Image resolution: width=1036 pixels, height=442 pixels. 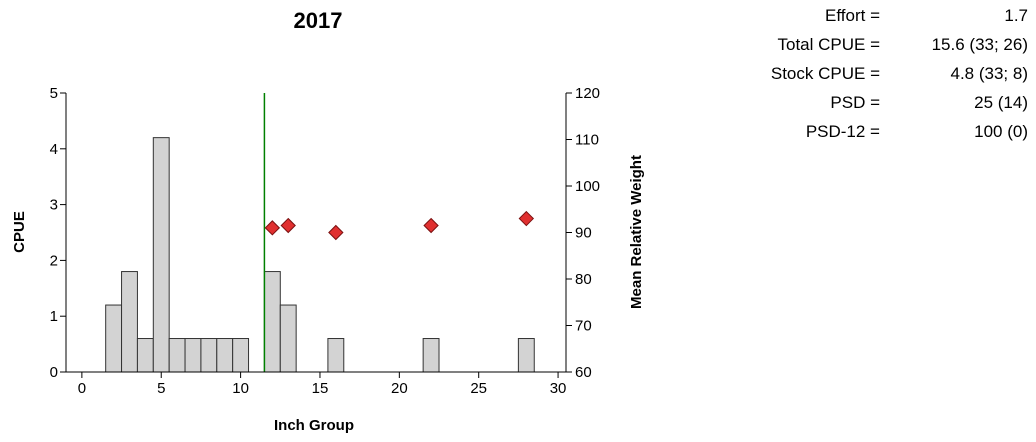 What do you see at coordinates (1016, 15) in the screenshot?
I see `stat-value: 1.7` at bounding box center [1016, 15].